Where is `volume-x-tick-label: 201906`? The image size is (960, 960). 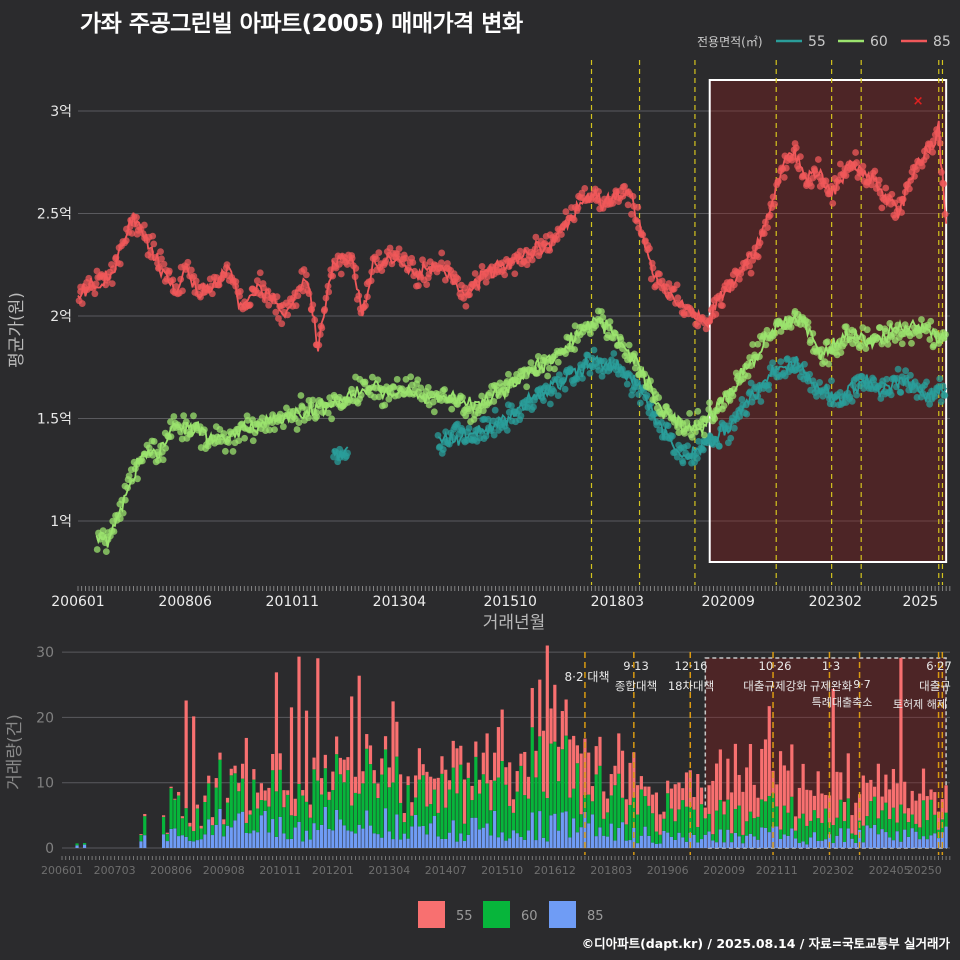 volume-x-tick-label: 201906 is located at coordinates (668, 870).